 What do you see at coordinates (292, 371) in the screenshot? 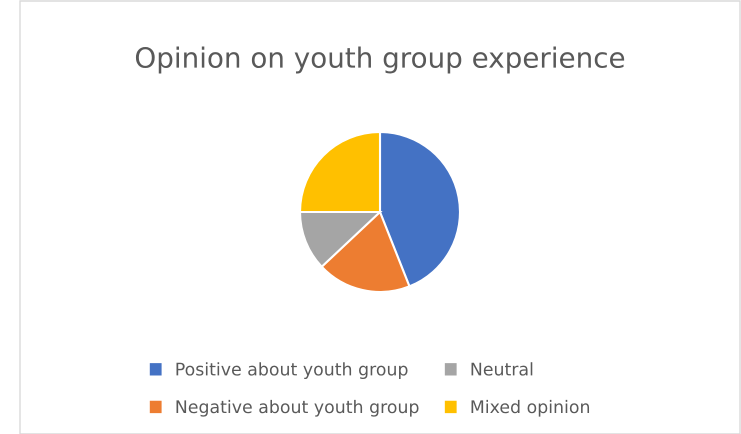
I see `legend-label: Positive about youth group` at bounding box center [292, 371].